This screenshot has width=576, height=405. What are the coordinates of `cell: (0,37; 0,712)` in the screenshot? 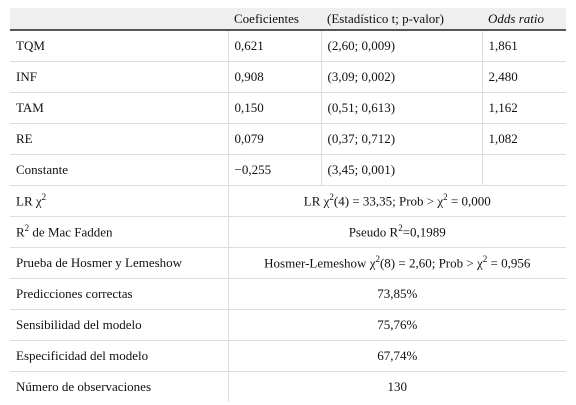 It's located at (402, 139).